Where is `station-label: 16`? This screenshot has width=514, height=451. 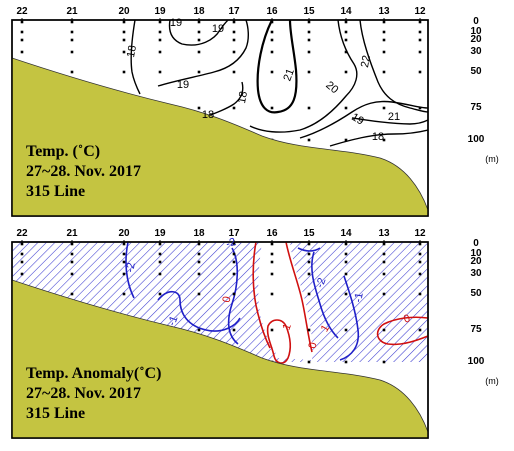 station-label: 16 is located at coordinates (272, 233).